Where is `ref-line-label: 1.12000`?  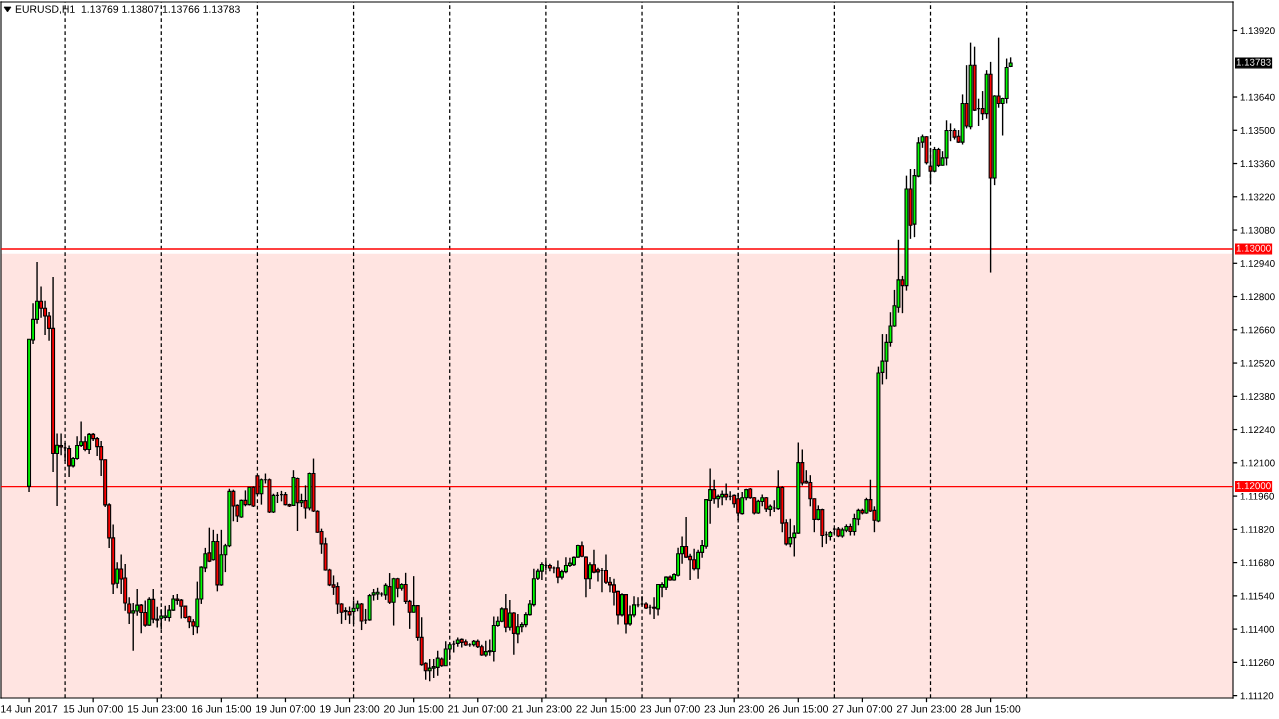 ref-line-label: 1.12000 is located at coordinates (1253, 486).